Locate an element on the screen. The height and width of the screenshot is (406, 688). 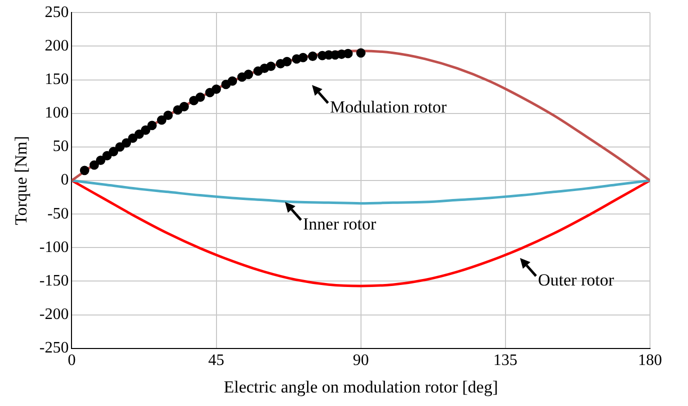
y-tick-label: -50 is located at coordinates (58, 213).